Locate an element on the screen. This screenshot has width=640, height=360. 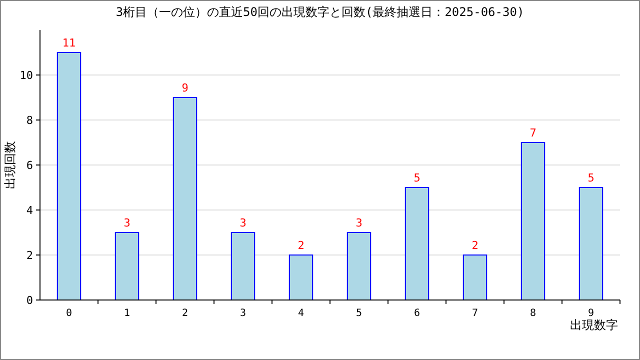
x-tick-label: 0 is located at coordinates (69, 313).